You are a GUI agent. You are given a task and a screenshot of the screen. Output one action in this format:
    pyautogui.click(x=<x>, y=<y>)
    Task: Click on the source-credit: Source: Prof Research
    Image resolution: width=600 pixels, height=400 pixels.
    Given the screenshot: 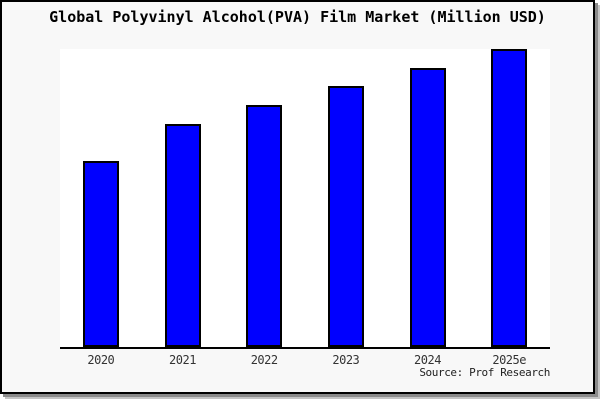 What is the action you would take?
    pyautogui.click(x=484, y=372)
    